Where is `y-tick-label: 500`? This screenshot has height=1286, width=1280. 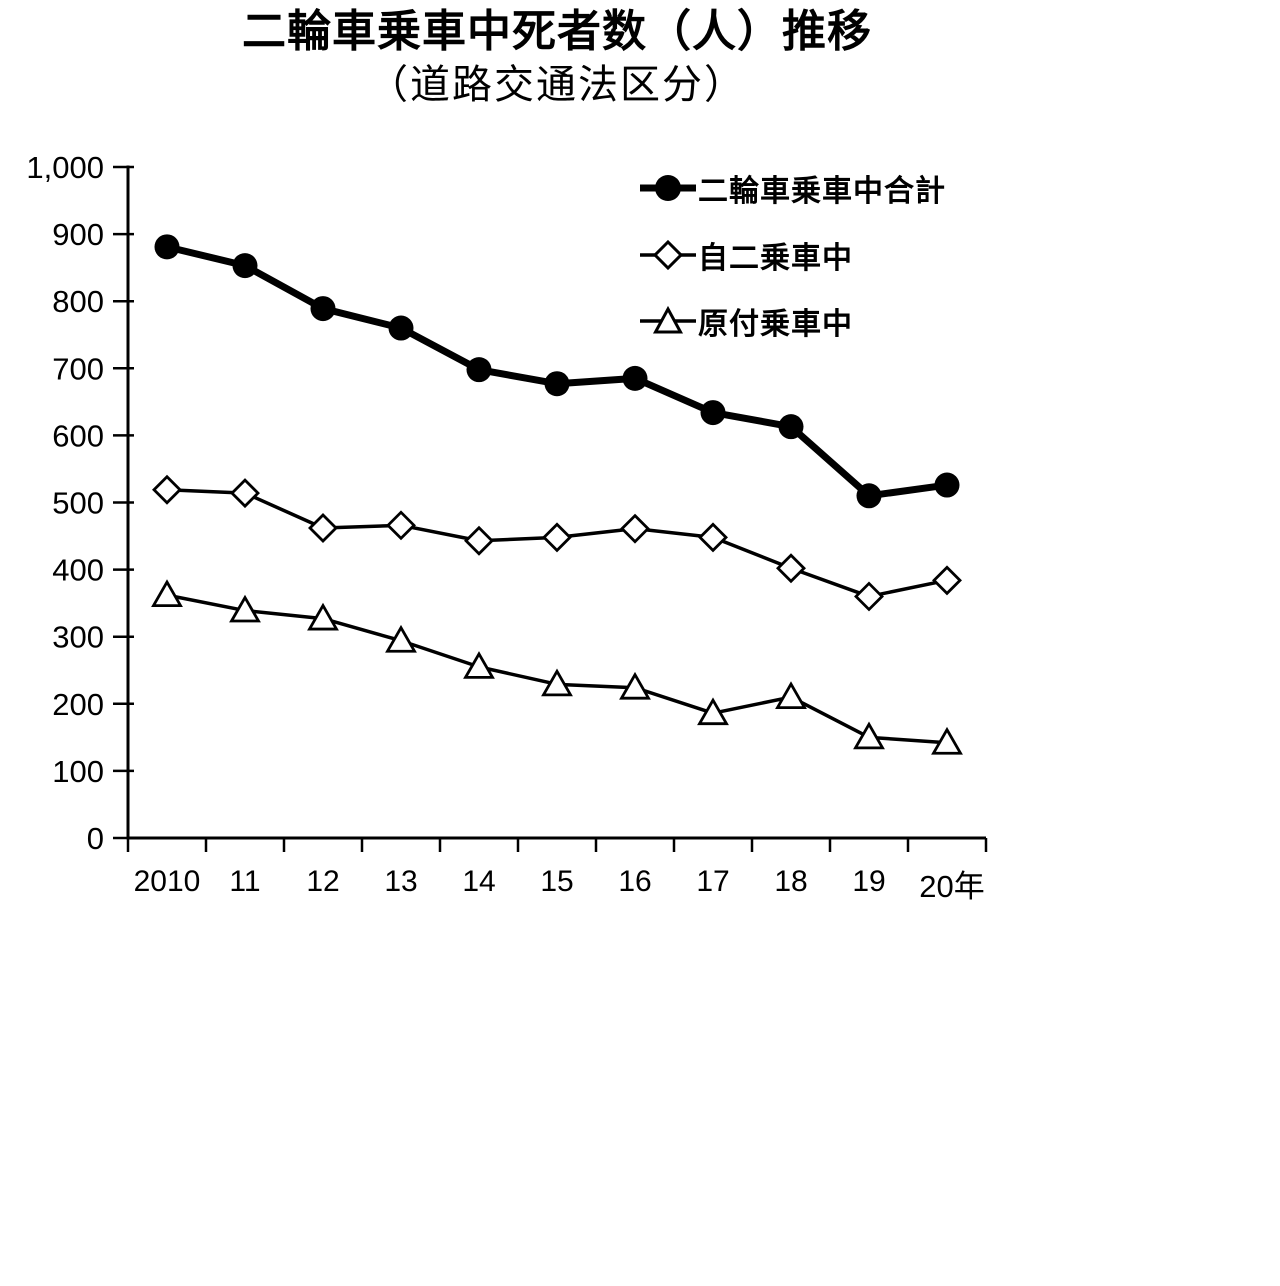 y-tick-label: 500 is located at coordinates (78, 503).